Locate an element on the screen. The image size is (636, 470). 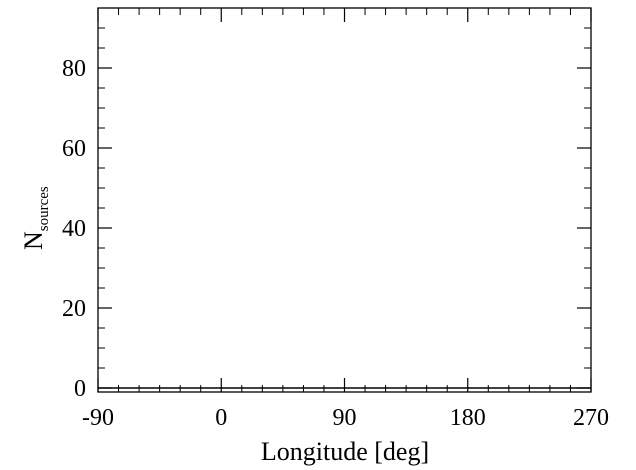
y-tick-label: 0 is located at coordinates (80, 389).